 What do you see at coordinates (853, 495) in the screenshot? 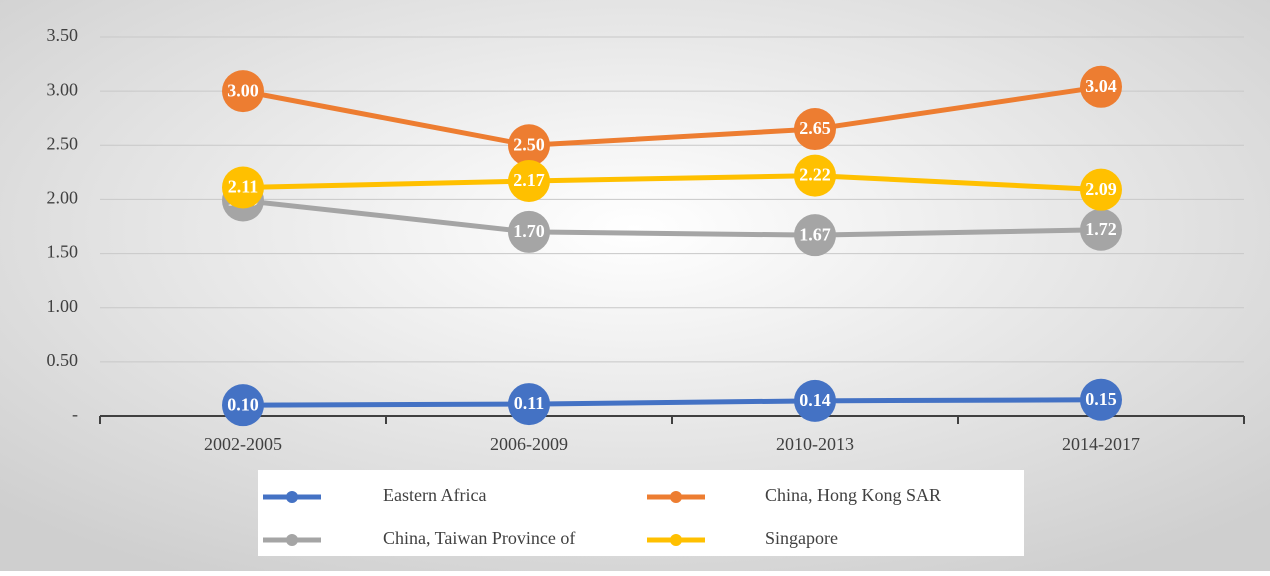
I see `legend-label: China, Hong Kong SAR` at bounding box center [853, 495].